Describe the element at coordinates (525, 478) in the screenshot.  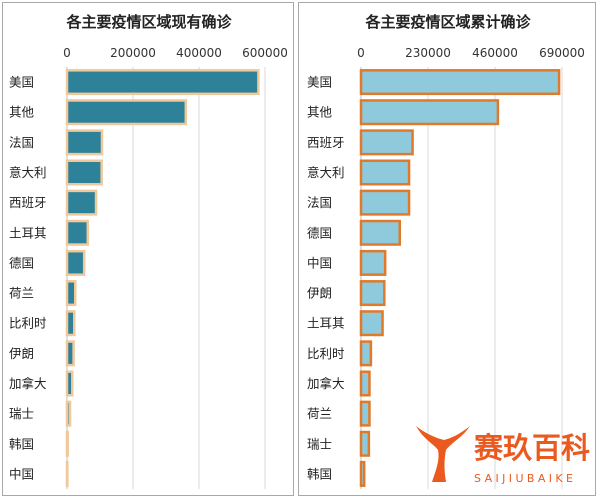
I see `watermark-brand-en: SAIJIUBAIKE` at that location.